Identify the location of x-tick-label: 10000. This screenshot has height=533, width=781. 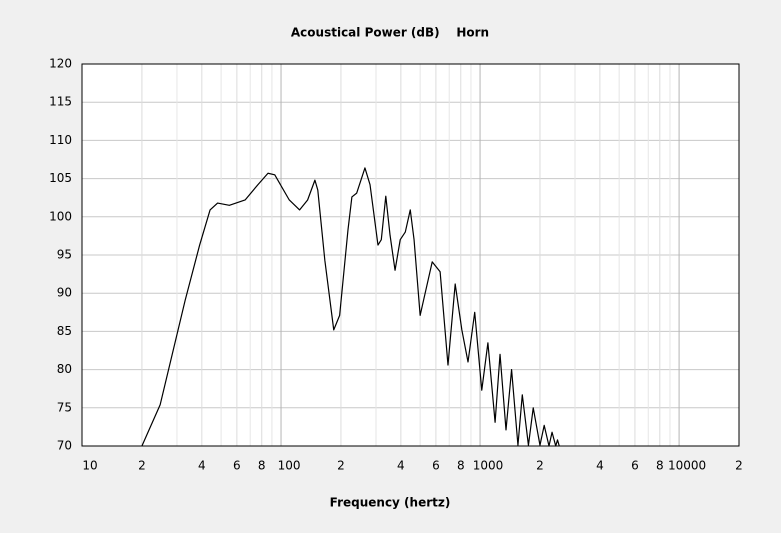
(687, 466).